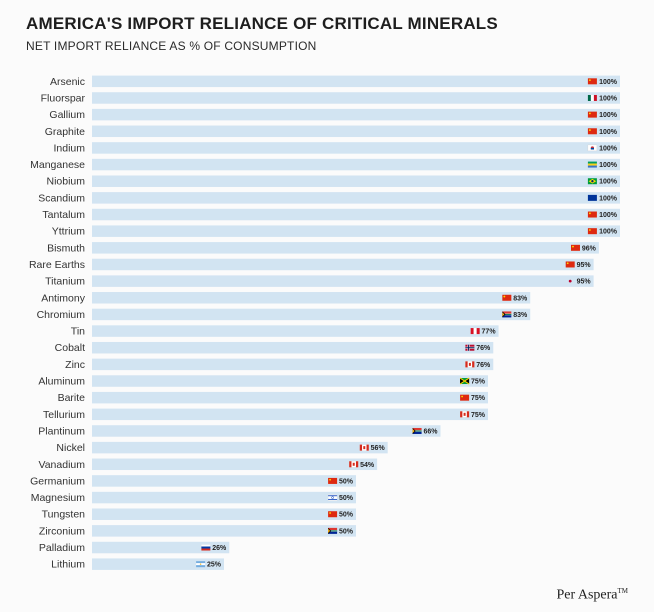  What do you see at coordinates (65, 132) in the screenshot?
I see `category-label: Graphite` at bounding box center [65, 132].